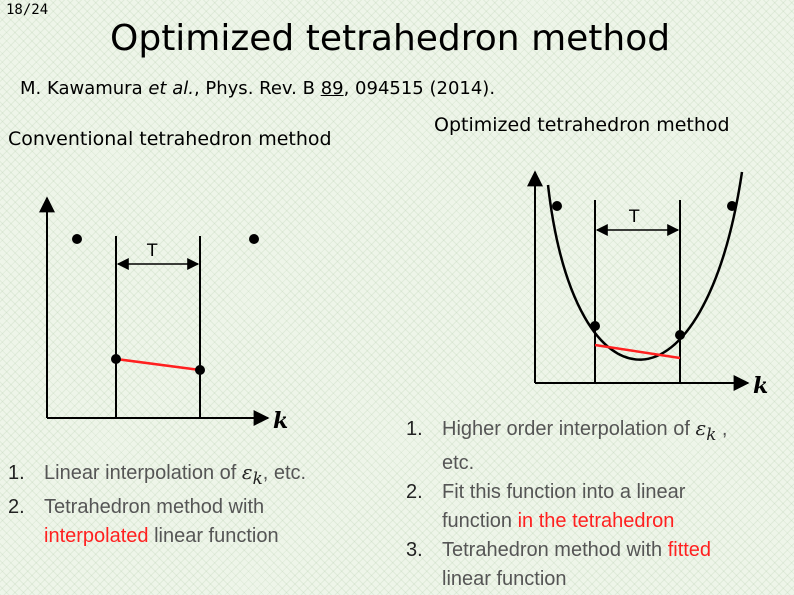 The width and height of the screenshot is (794, 595). Describe the element at coordinates (567, 430) in the screenshot. I see `right-list-item-1: 1. Higher order interpolation of εk ,` at that location.